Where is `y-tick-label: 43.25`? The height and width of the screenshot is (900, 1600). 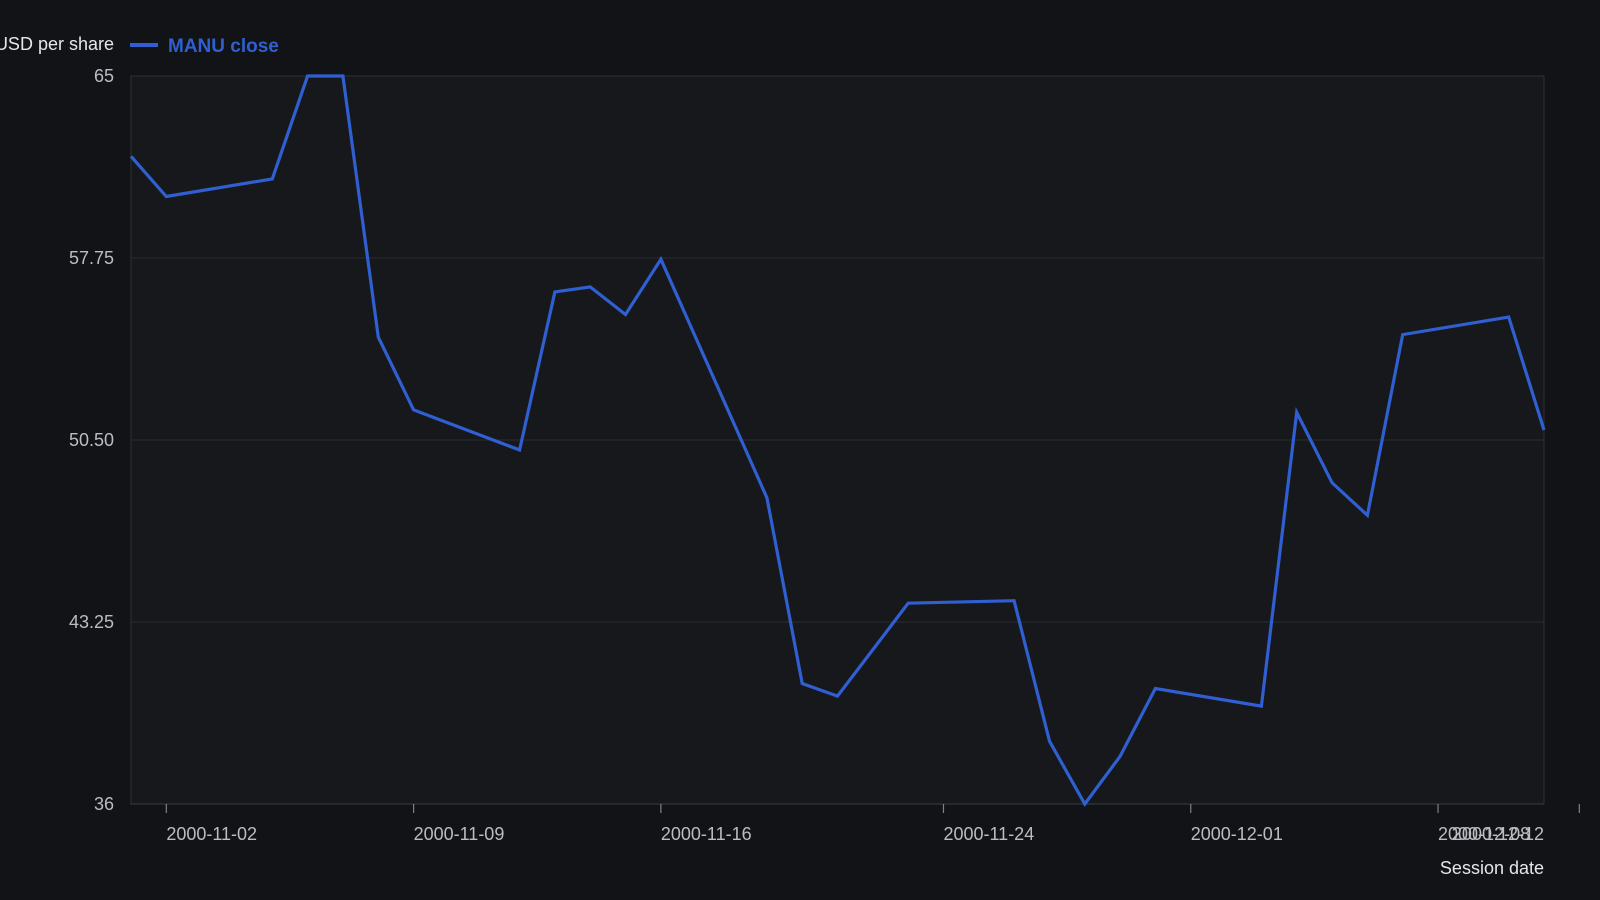 y-tick-label: 43.25 is located at coordinates (91, 622).